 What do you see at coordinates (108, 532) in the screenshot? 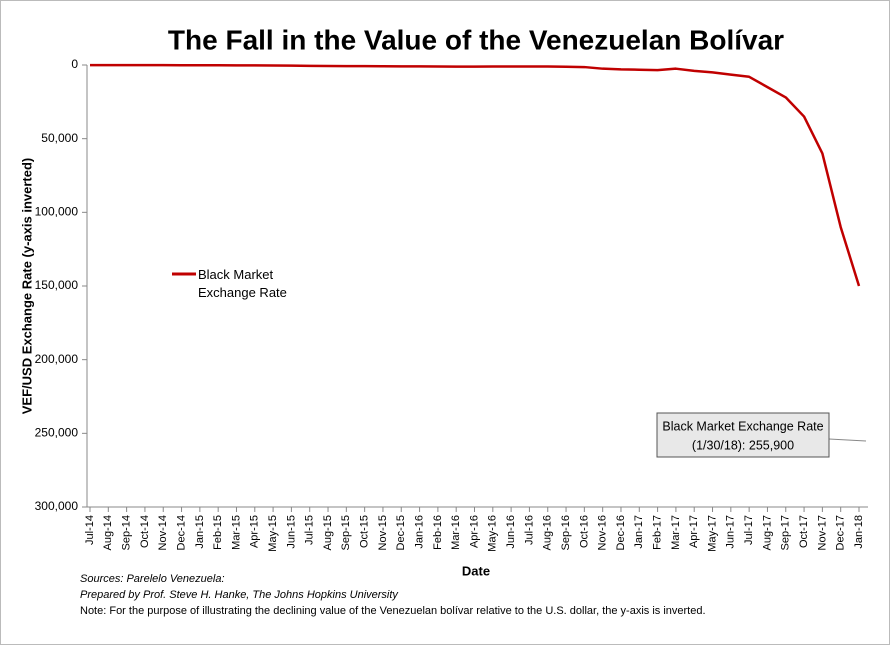
I see `x-tick-label: Aug-14` at bounding box center [108, 532].